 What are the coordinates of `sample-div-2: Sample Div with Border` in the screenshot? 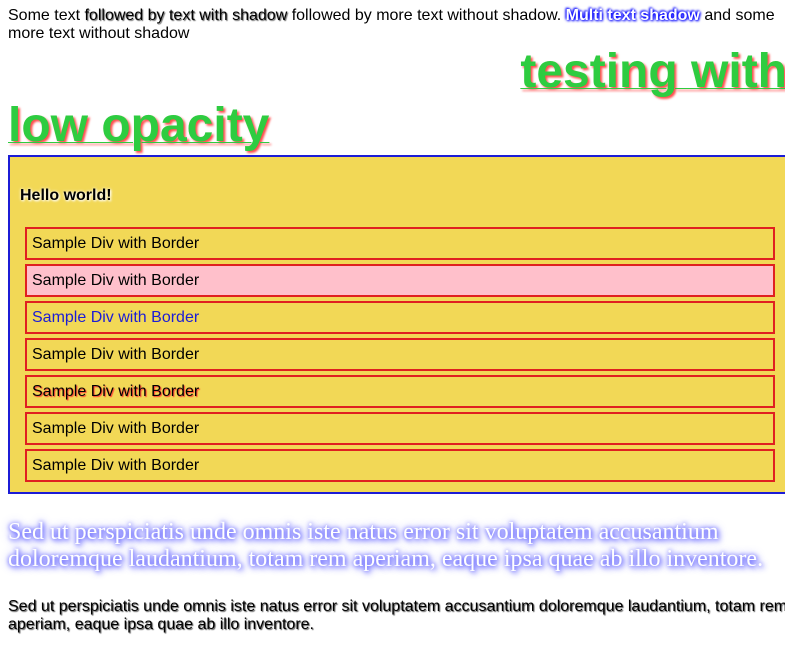 It's located at (400, 280).